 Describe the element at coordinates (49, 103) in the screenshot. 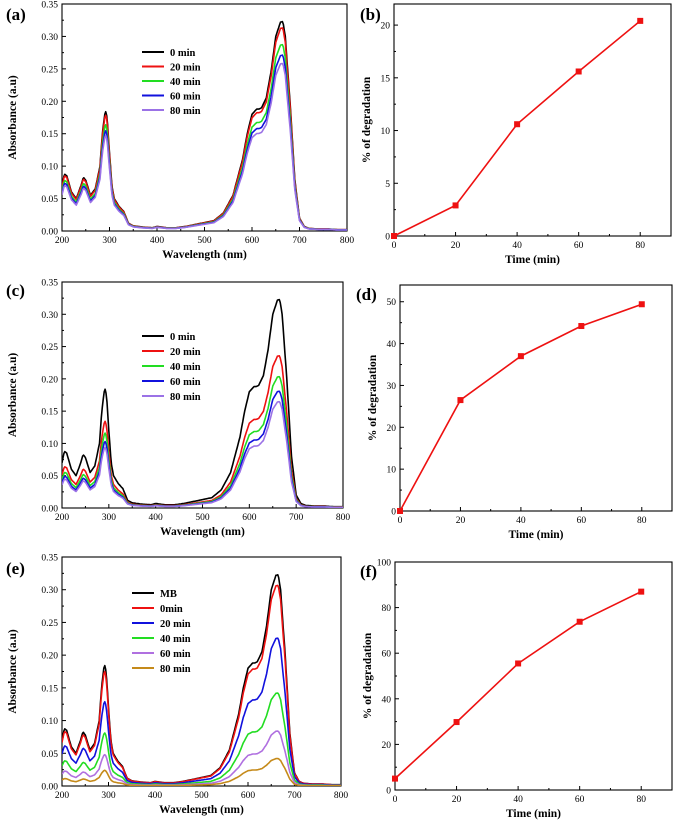

I see `y-tick-label-a: 0.20` at that location.